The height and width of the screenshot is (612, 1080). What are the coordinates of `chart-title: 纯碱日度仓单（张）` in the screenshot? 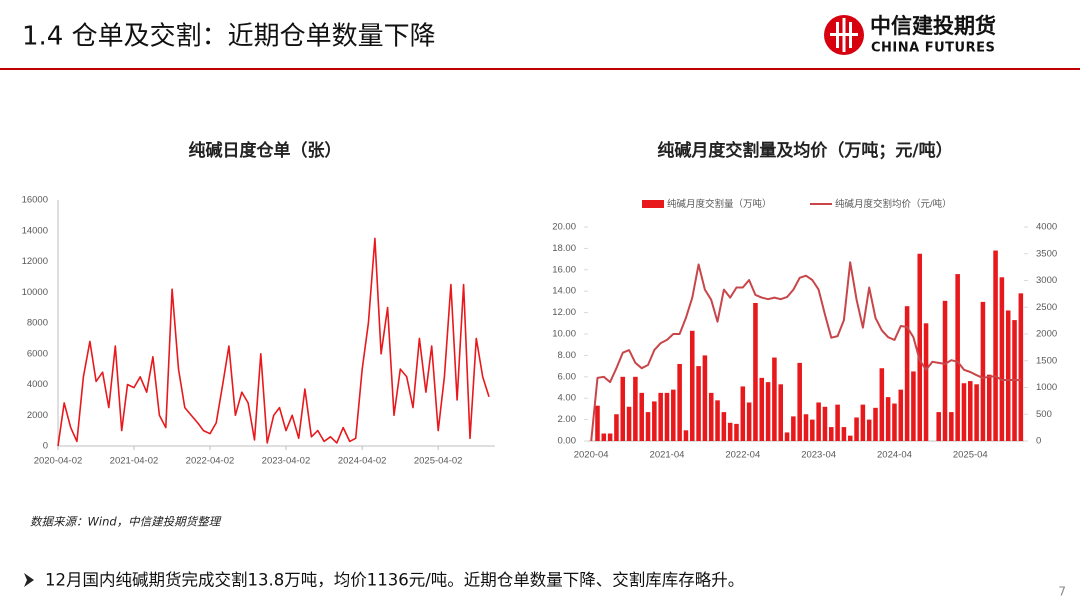 It's located at (265, 150).